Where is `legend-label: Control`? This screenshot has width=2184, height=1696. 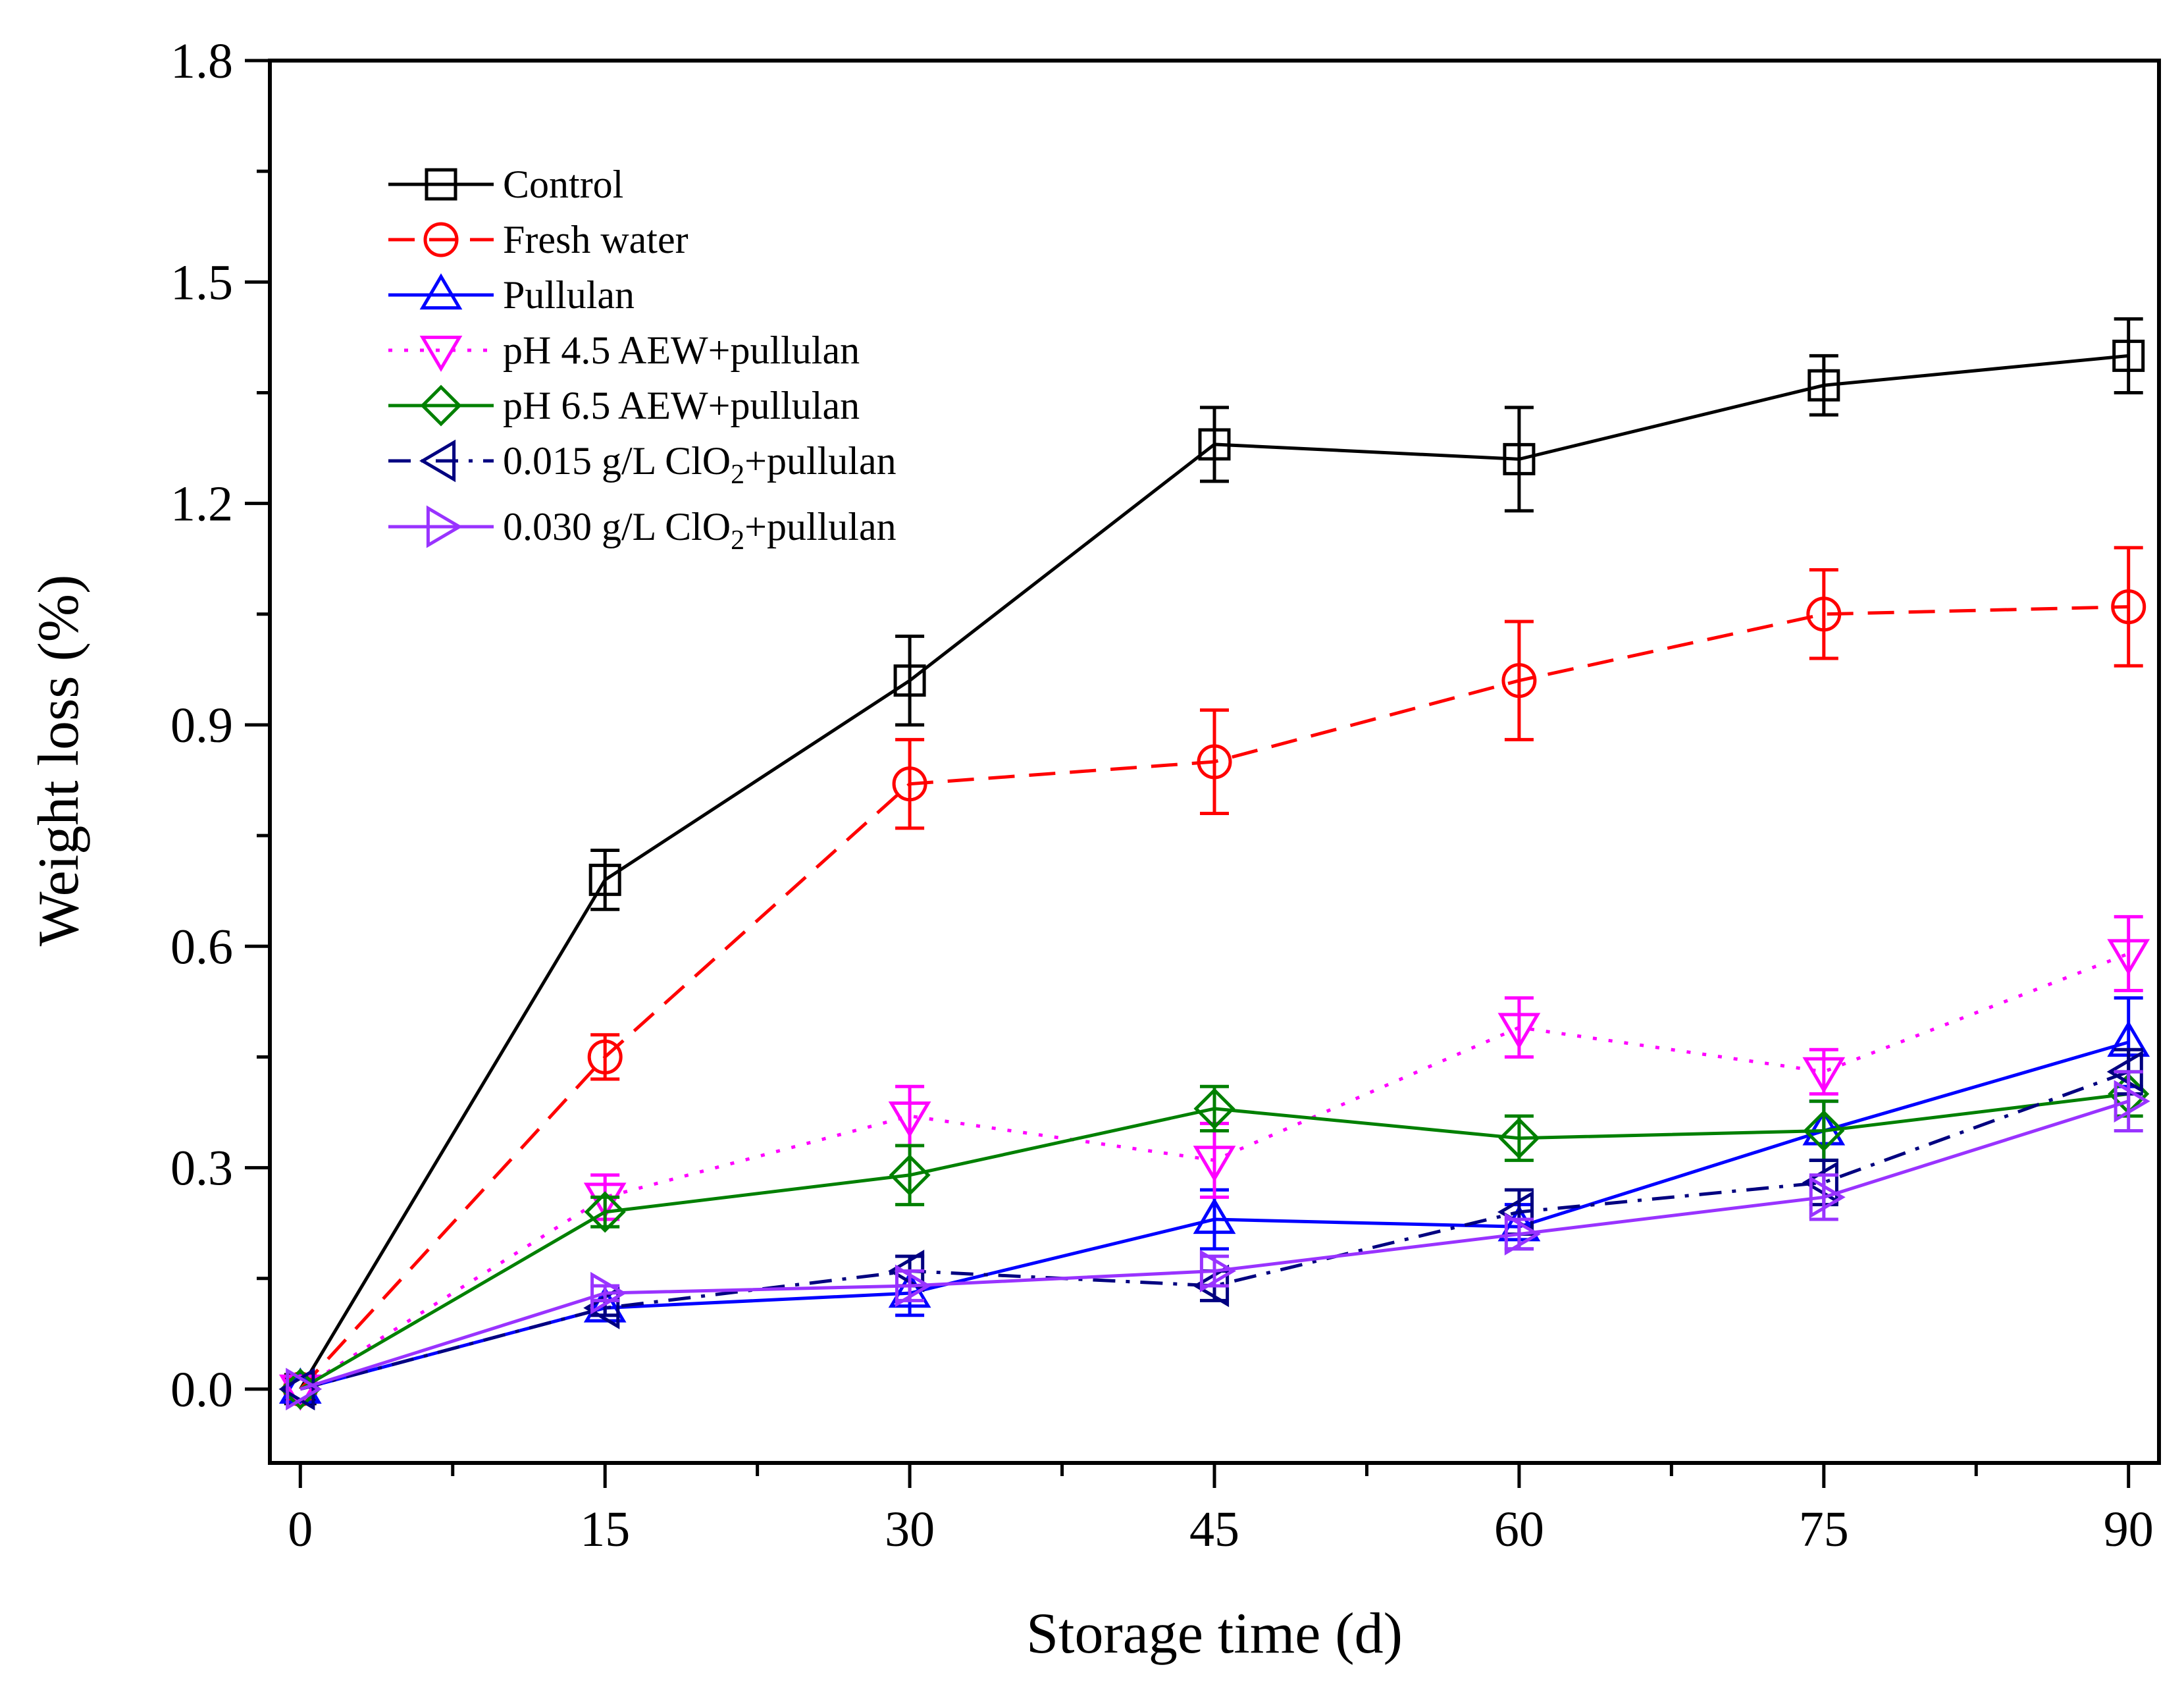 legend-label: Control is located at coordinates (563, 184).